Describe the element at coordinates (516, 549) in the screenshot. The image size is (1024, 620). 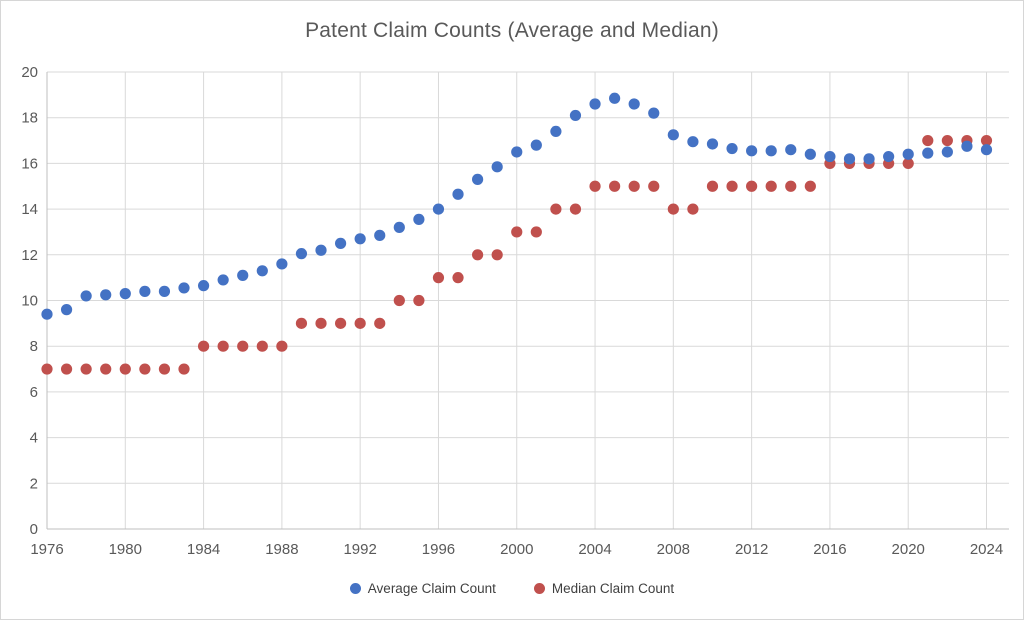
I see `x-axis-tick-label: 2000` at that location.